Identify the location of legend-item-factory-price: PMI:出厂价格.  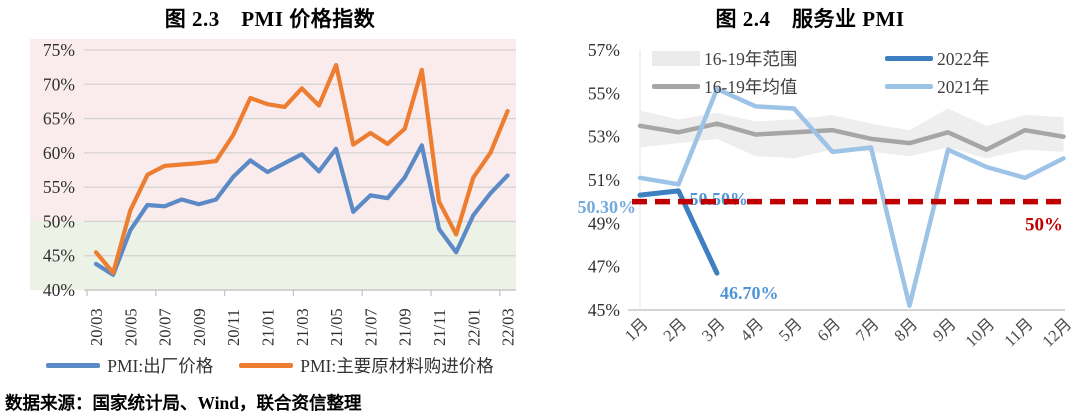
(129, 365).